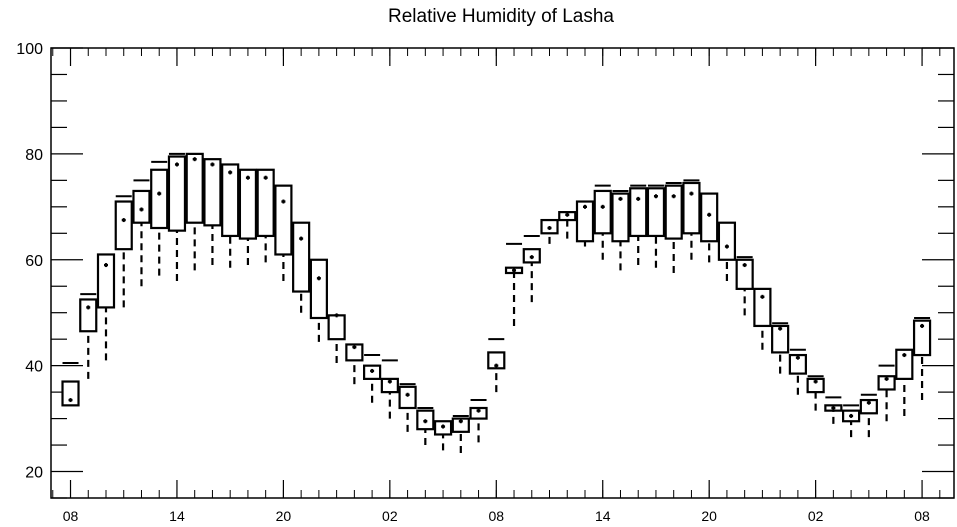 The width and height of the screenshot is (957, 527). I want to click on y-tick-label: 80, so click(34, 155).